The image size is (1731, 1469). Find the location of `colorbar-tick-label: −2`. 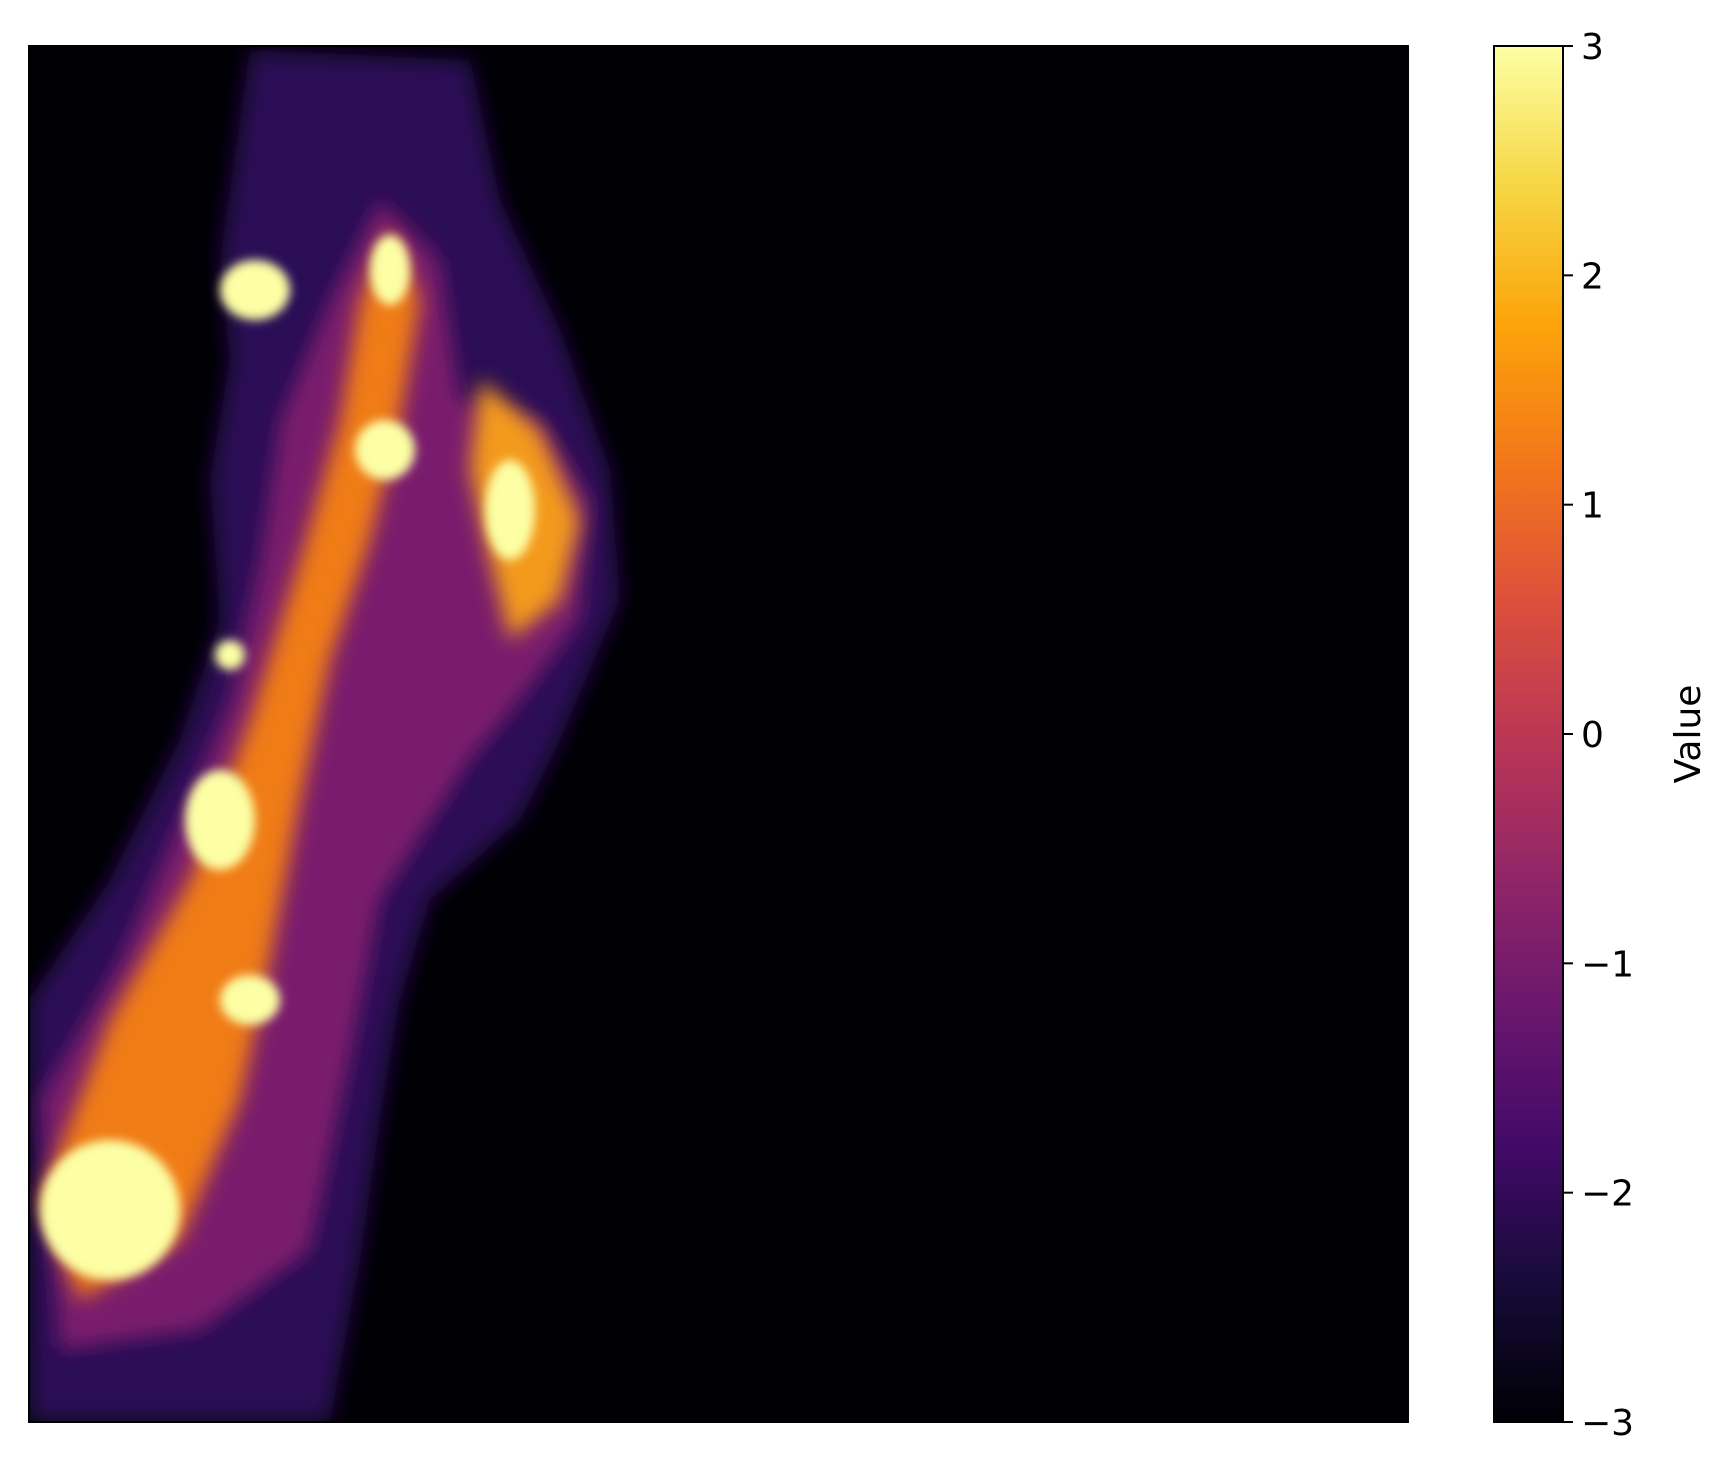

colorbar-tick-label: −2 is located at coordinates (1607, 1194).